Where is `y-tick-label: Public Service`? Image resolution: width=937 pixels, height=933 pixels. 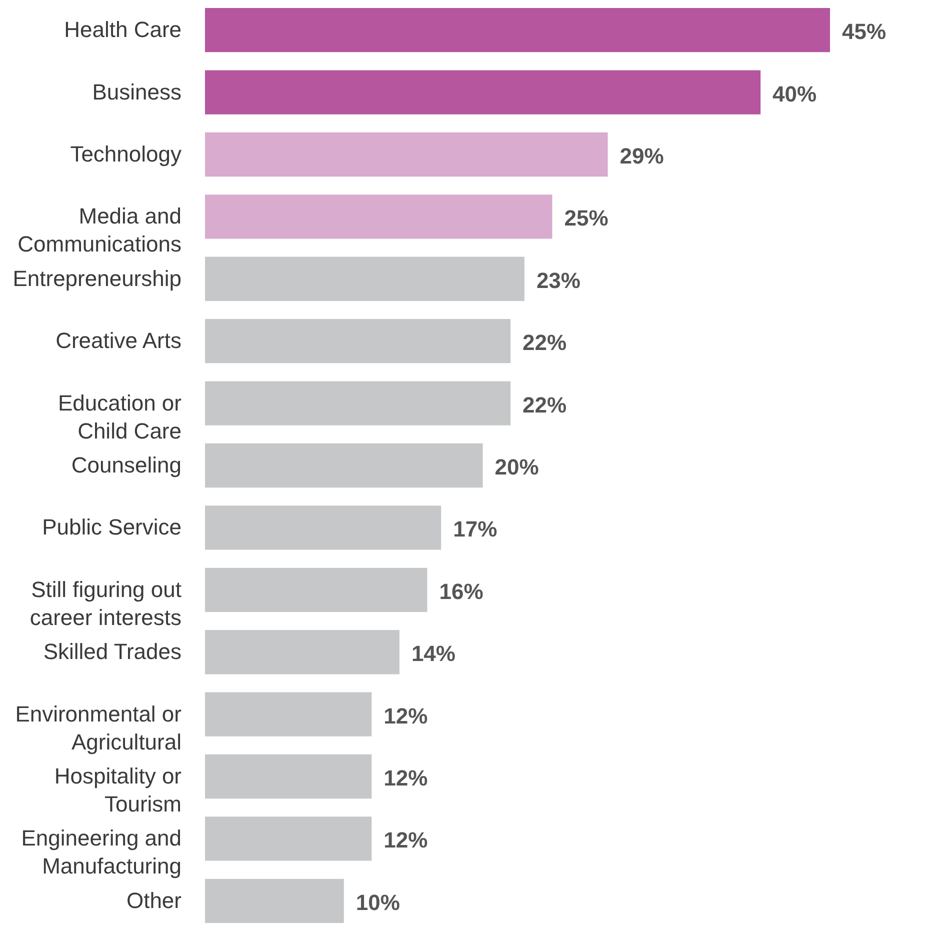
y-tick-label: Public Service is located at coordinates (112, 527).